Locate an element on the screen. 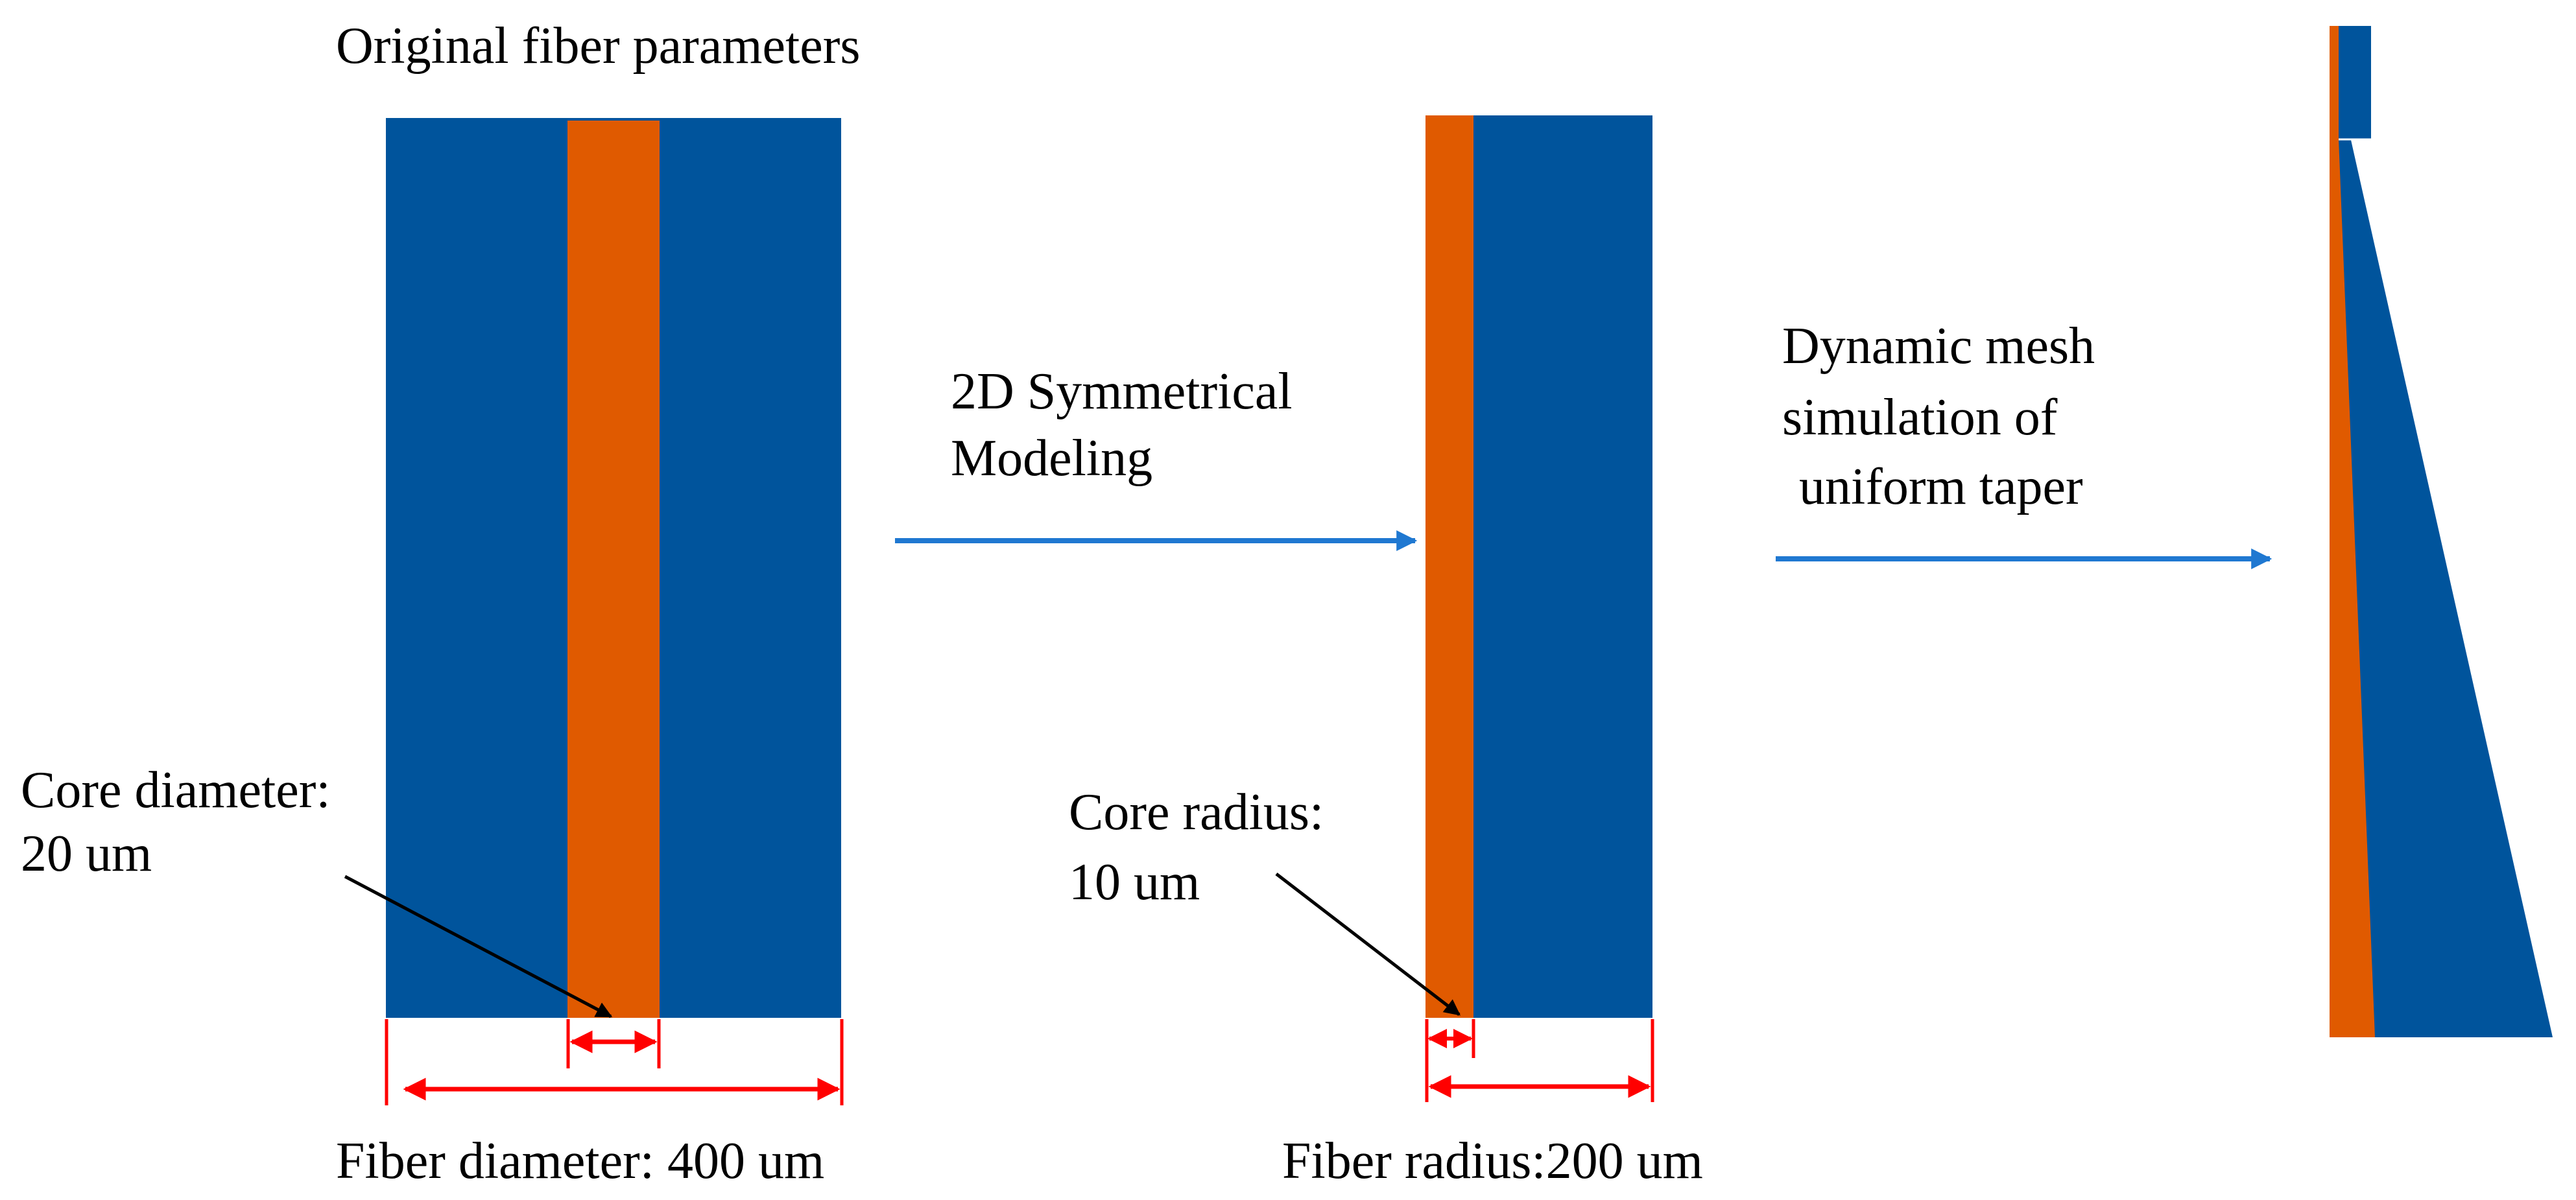  fiber-diameter-dimension is located at coordinates (614, 1062).